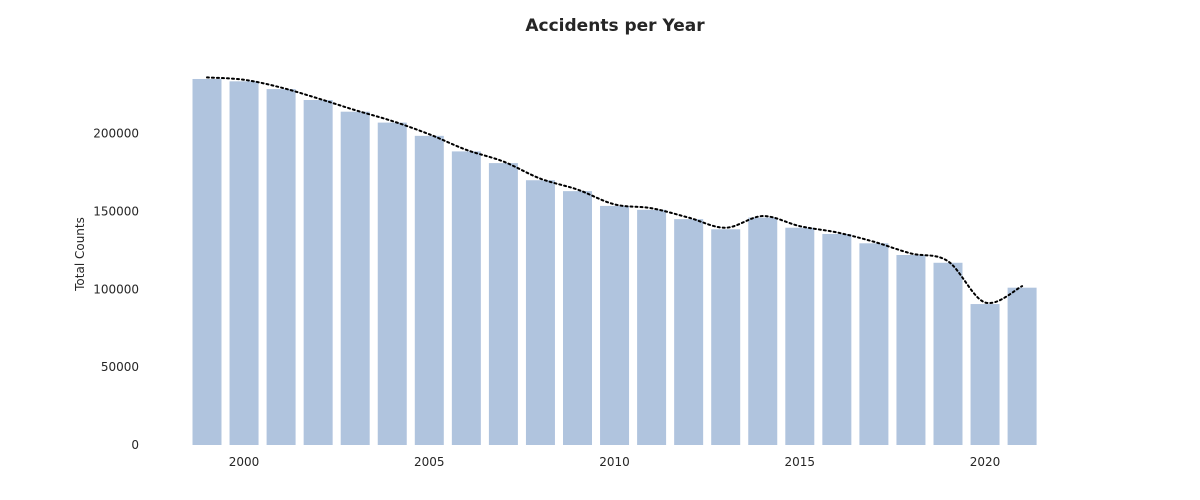 This screenshot has width=1200, height=500. What do you see at coordinates (874, 344) in the screenshot?
I see `bar-2017` at bounding box center [874, 344].